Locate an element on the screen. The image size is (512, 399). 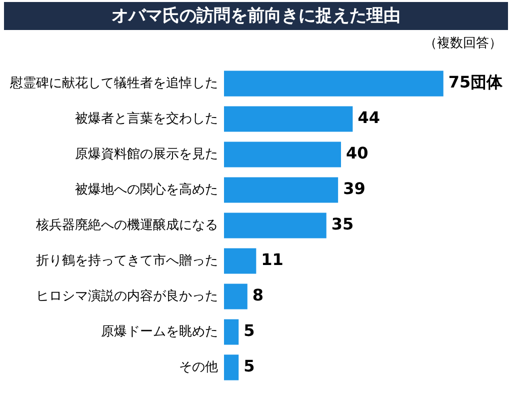
y-tick-label: 慰霊碑に献花して犠牲者を追悼した is located at coordinates (113, 83).